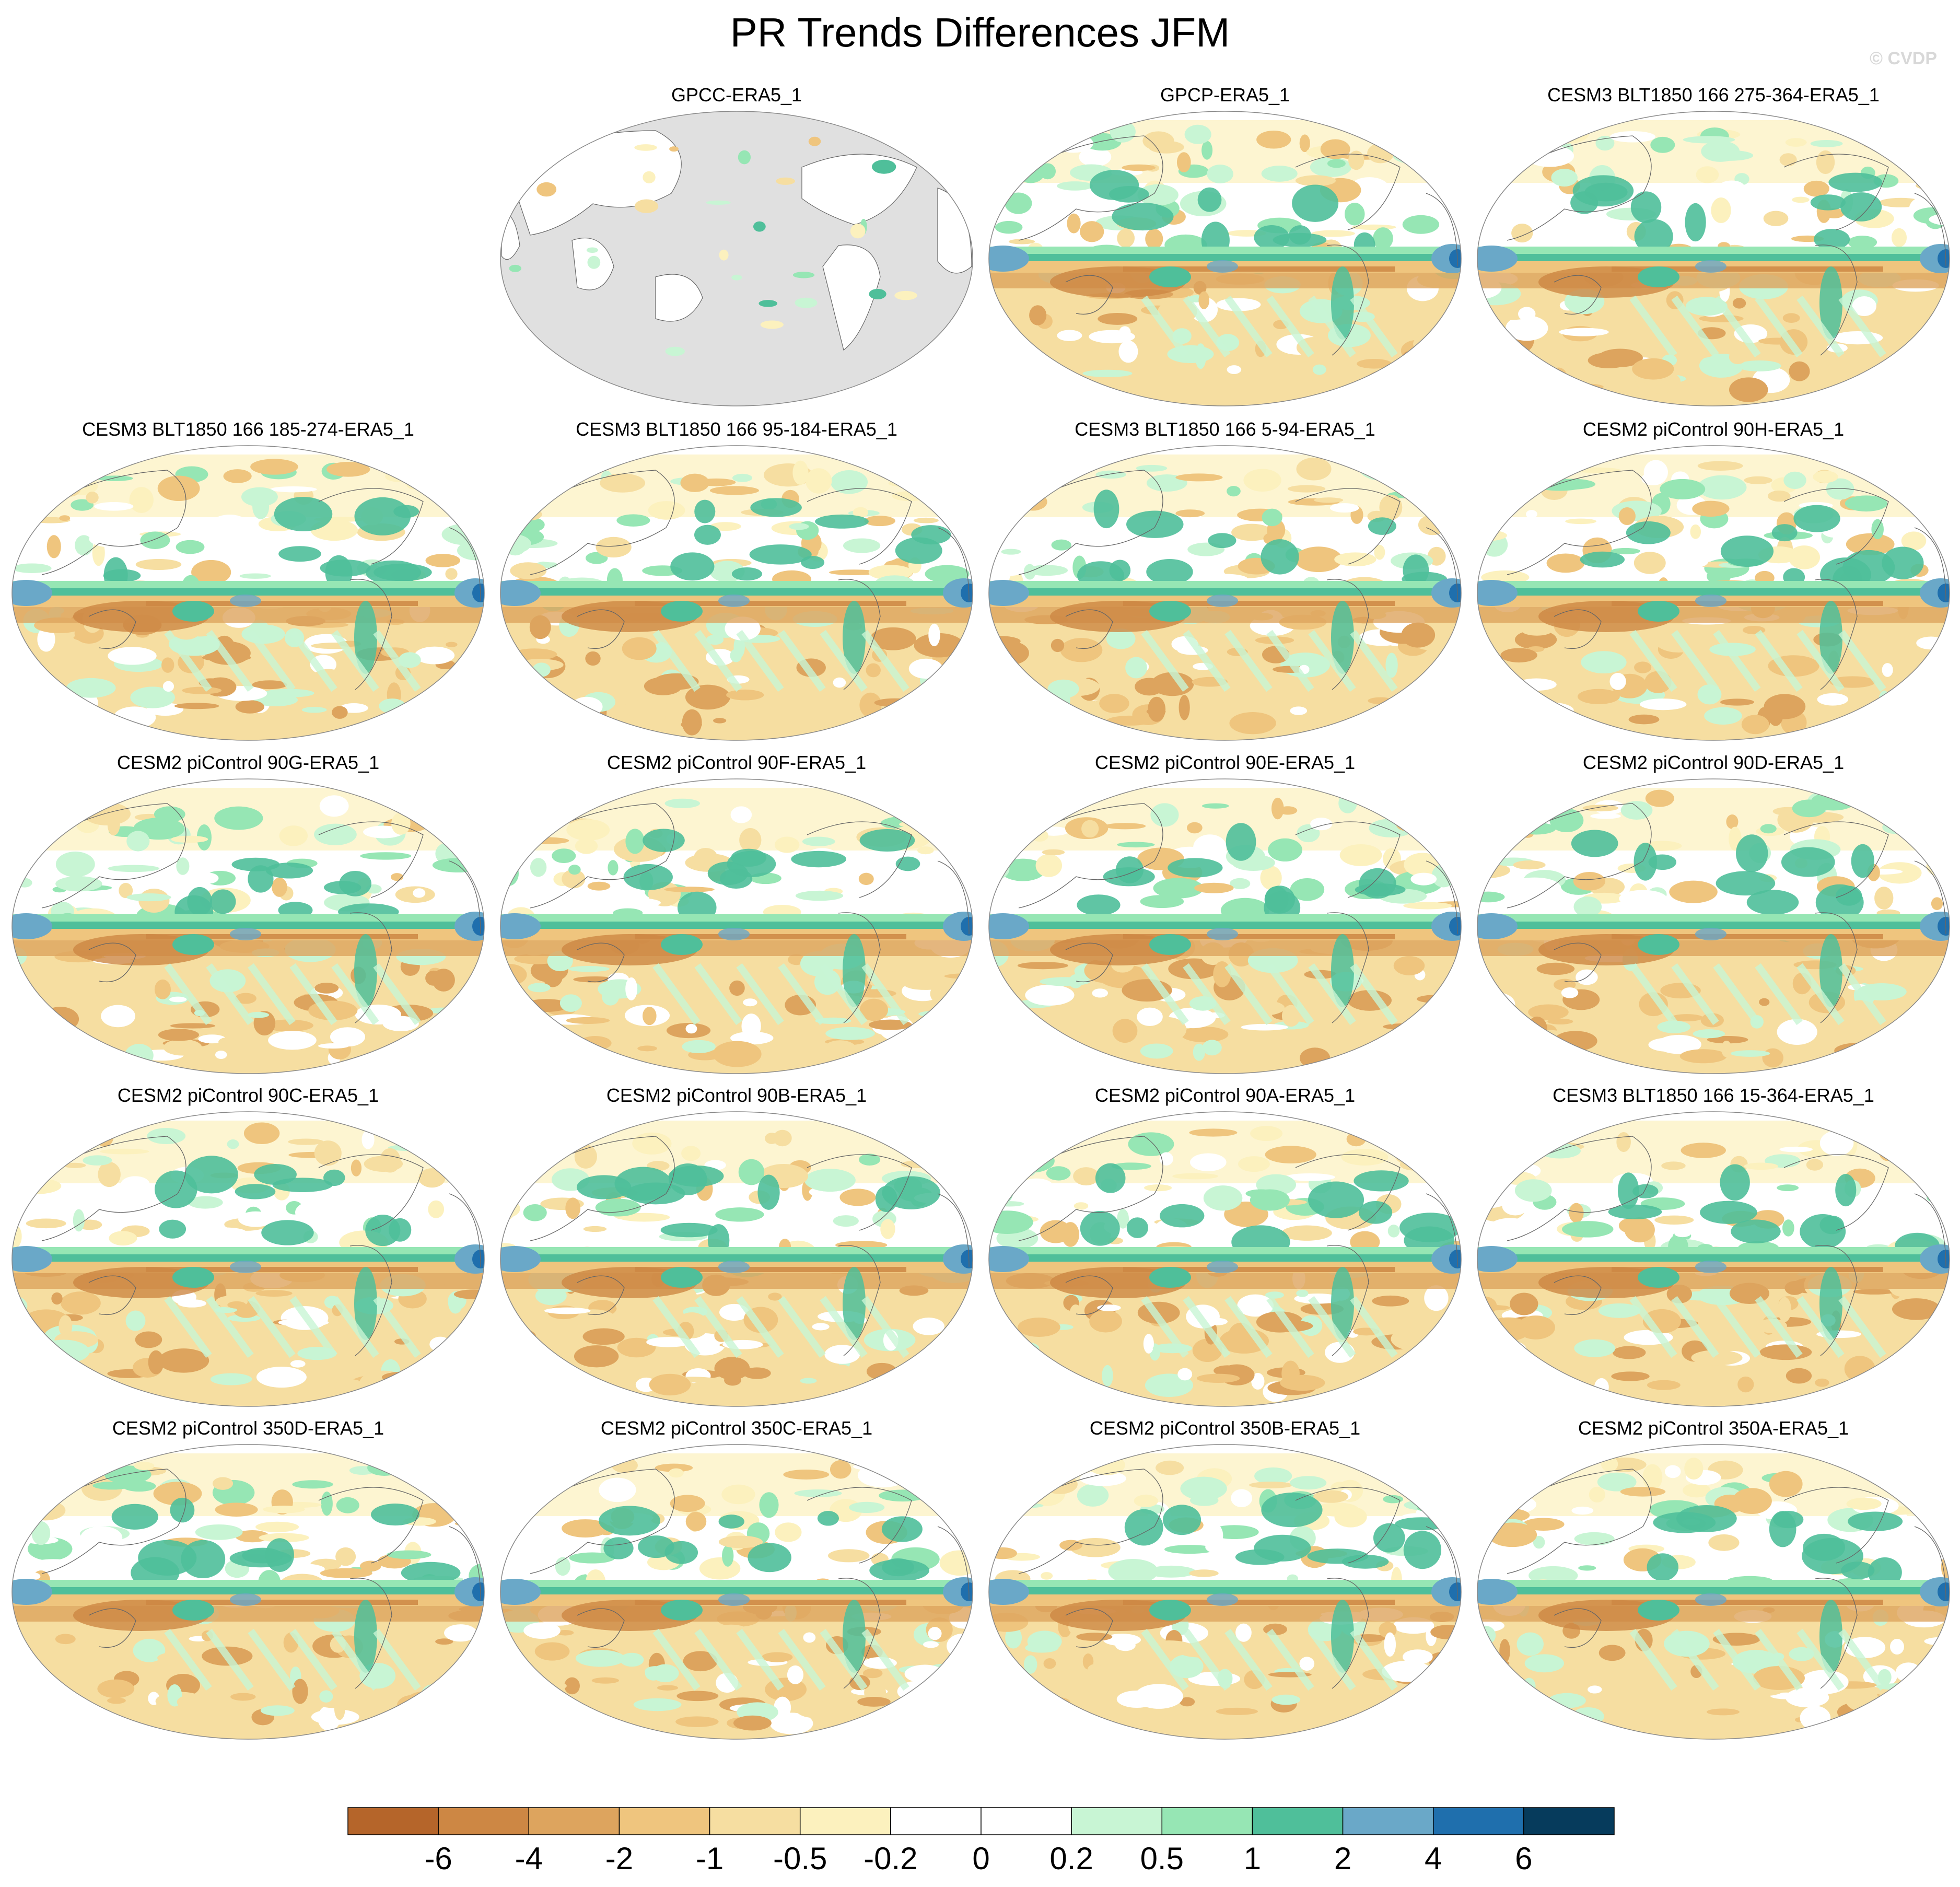  Describe the element at coordinates (980, 32) in the screenshot. I see `figure-title: PR Trends Differences JFM` at that location.